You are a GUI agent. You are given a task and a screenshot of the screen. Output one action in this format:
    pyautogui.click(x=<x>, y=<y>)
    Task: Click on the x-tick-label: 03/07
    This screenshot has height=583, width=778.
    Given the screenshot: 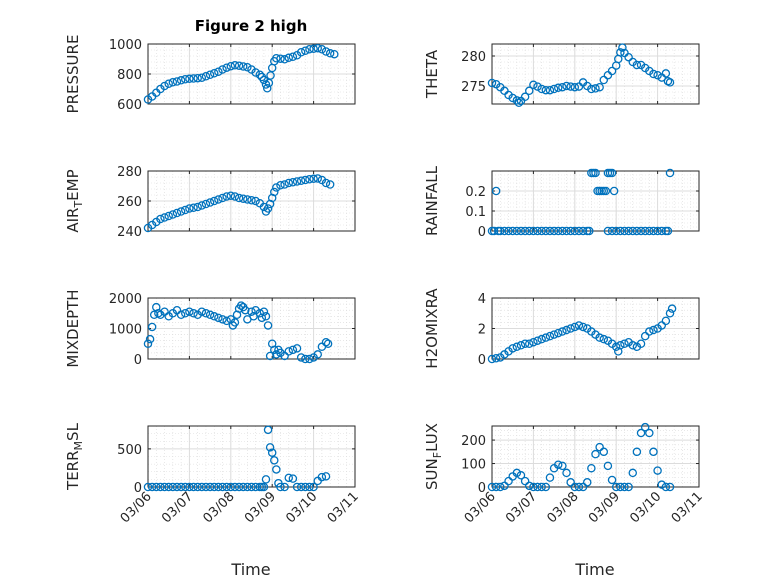 What is the action you would take?
    pyautogui.click(x=177, y=507)
    